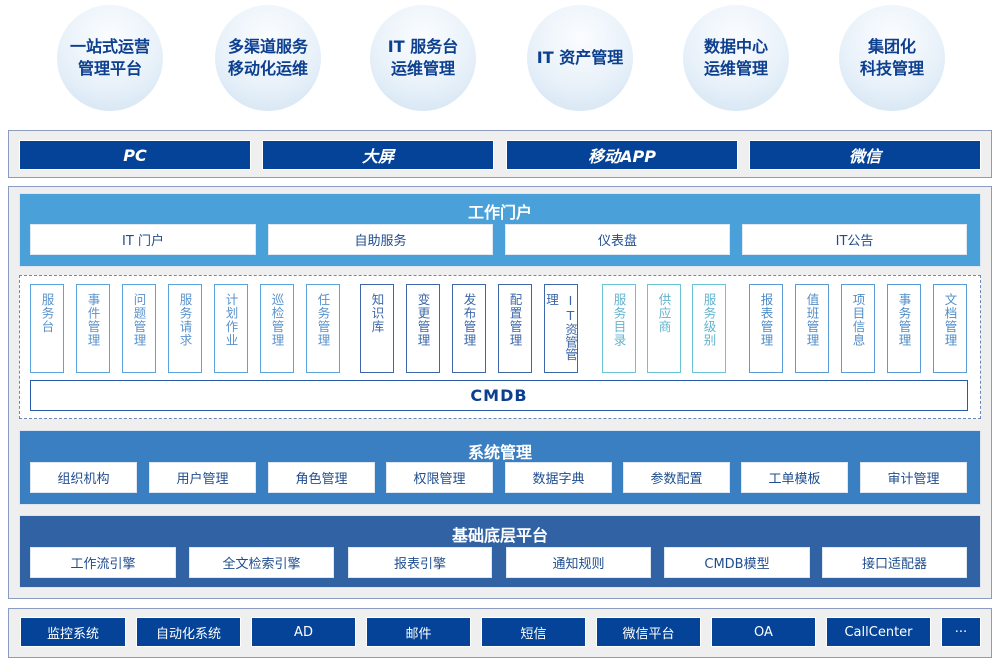 This screenshot has width=1000, height=667. Describe the element at coordinates (377, 328) in the screenshot. I see `module-box: 知识库` at that location.